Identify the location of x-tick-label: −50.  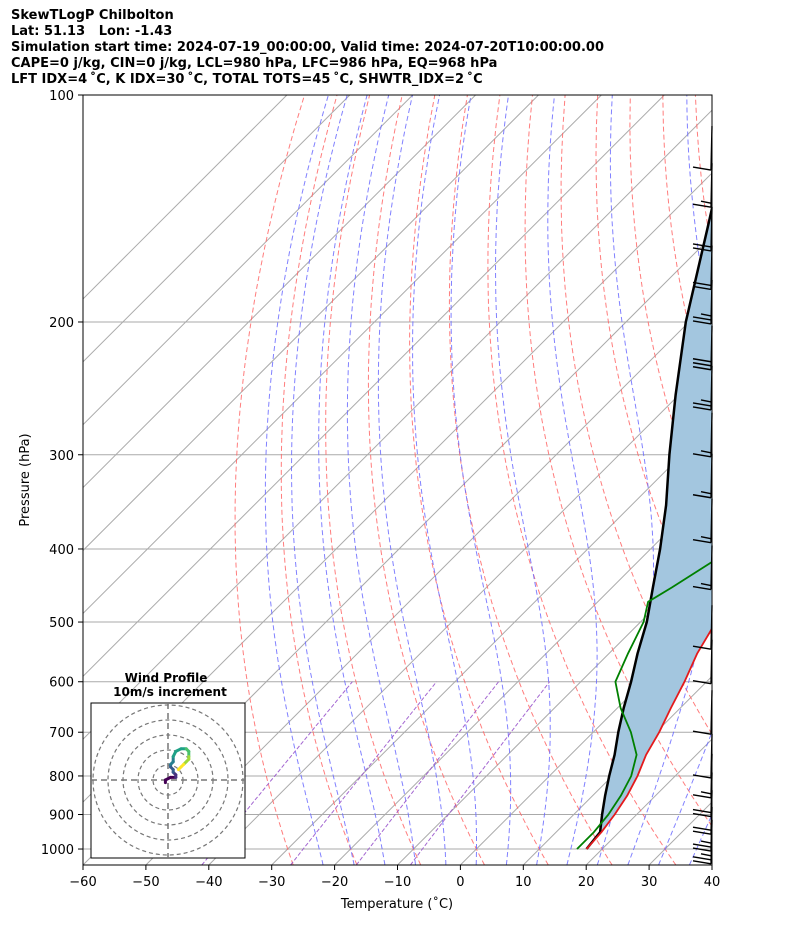
(145, 882).